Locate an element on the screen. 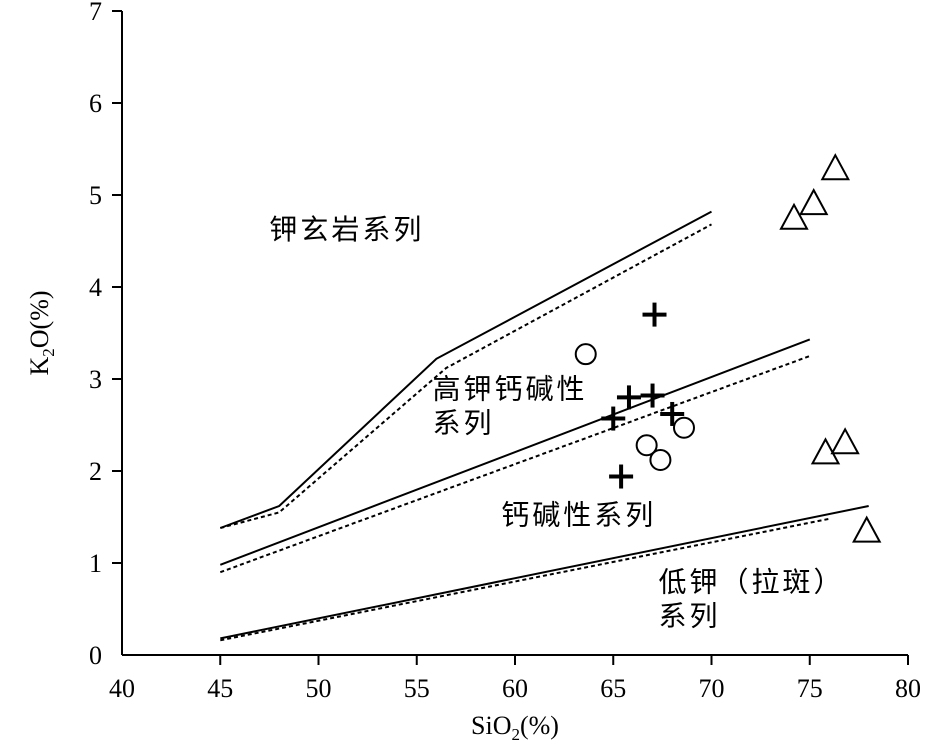 This screenshot has width=945, height=746. region-label-line: 钾玄岩系列 is located at coordinates (346, 229).